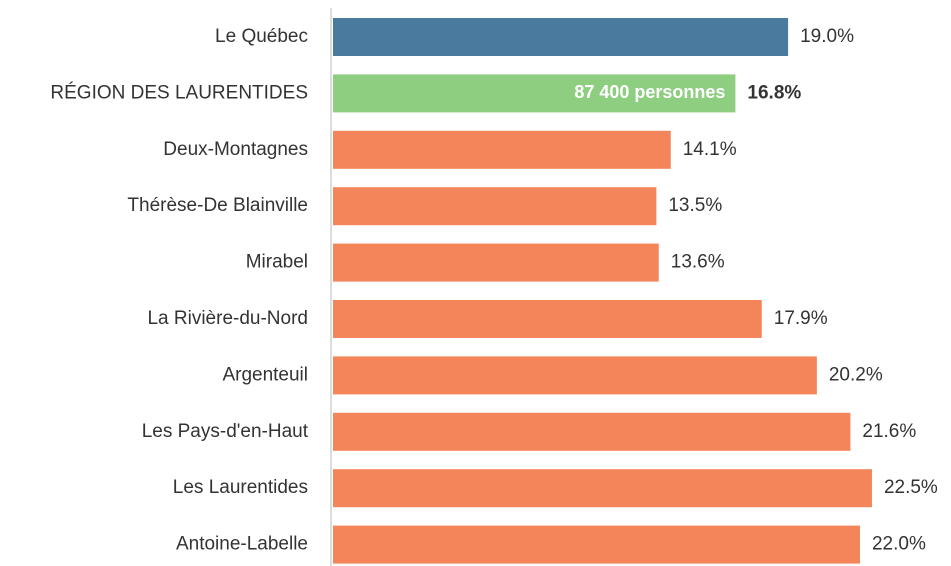  I want to click on bar-annotation: 87 400 personnes, so click(649, 92).